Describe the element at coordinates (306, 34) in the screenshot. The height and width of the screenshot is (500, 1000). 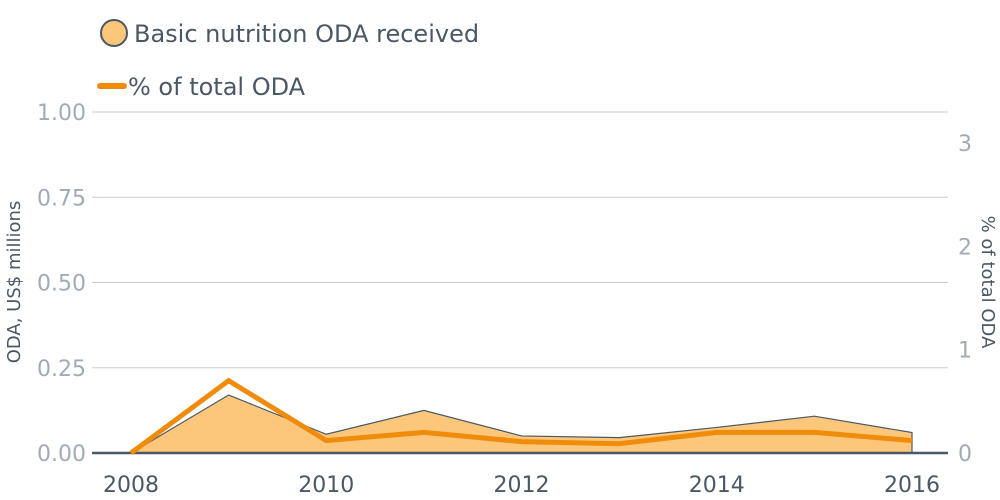
I see `legend-area-label: Basic nutrition ODA received` at that location.